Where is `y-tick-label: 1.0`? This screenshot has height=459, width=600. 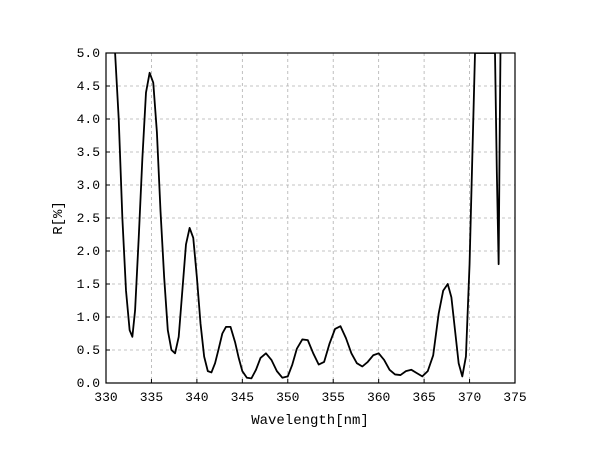
y-tick-label: 1.0 is located at coordinates (88, 317).